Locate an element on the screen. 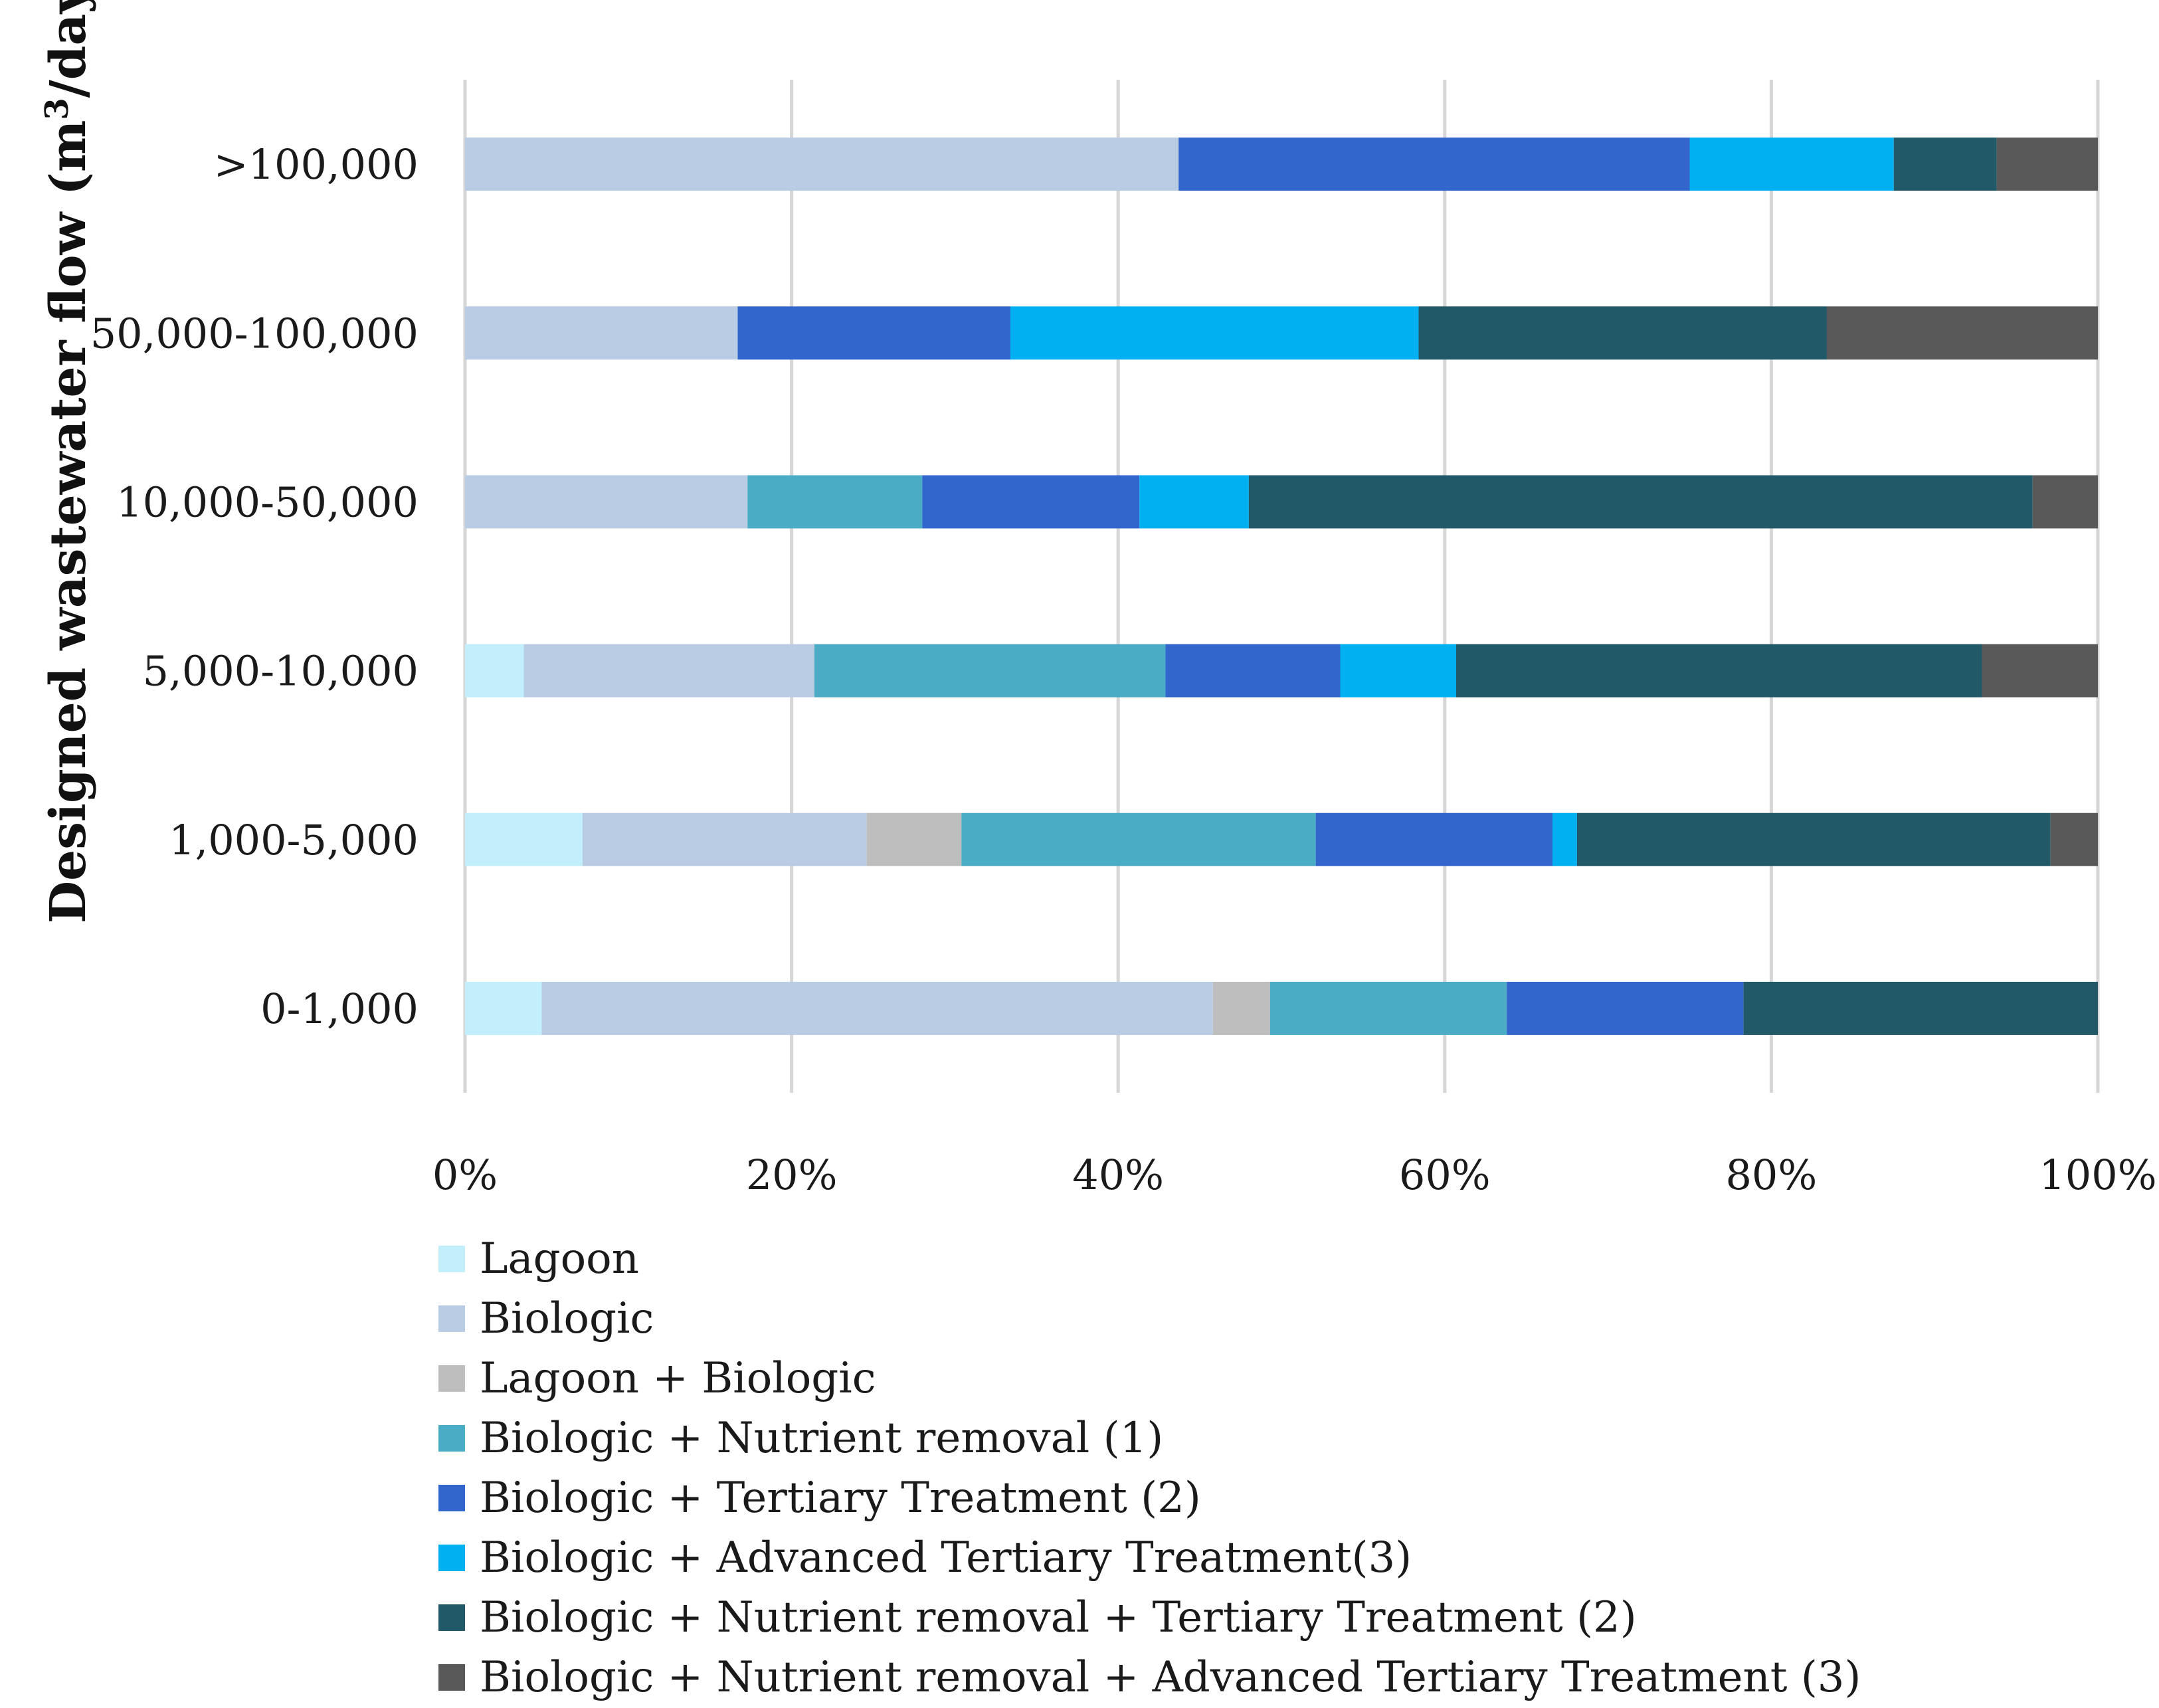 The width and height of the screenshot is (2159, 1708). x-tick-label: 60% is located at coordinates (1445, 1175).